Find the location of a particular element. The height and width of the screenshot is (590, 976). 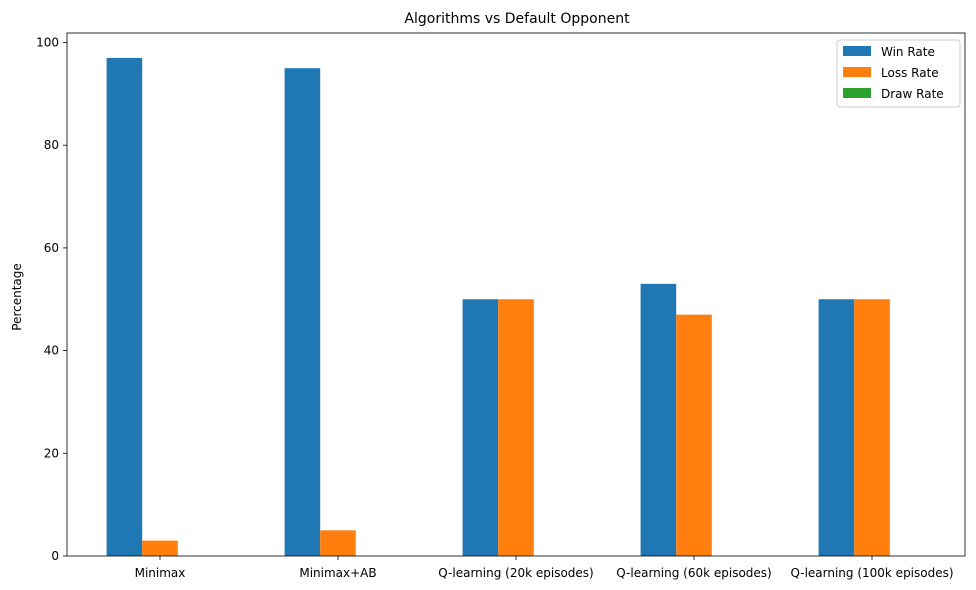

x-tick-label: Minimax+AB is located at coordinates (337, 573).